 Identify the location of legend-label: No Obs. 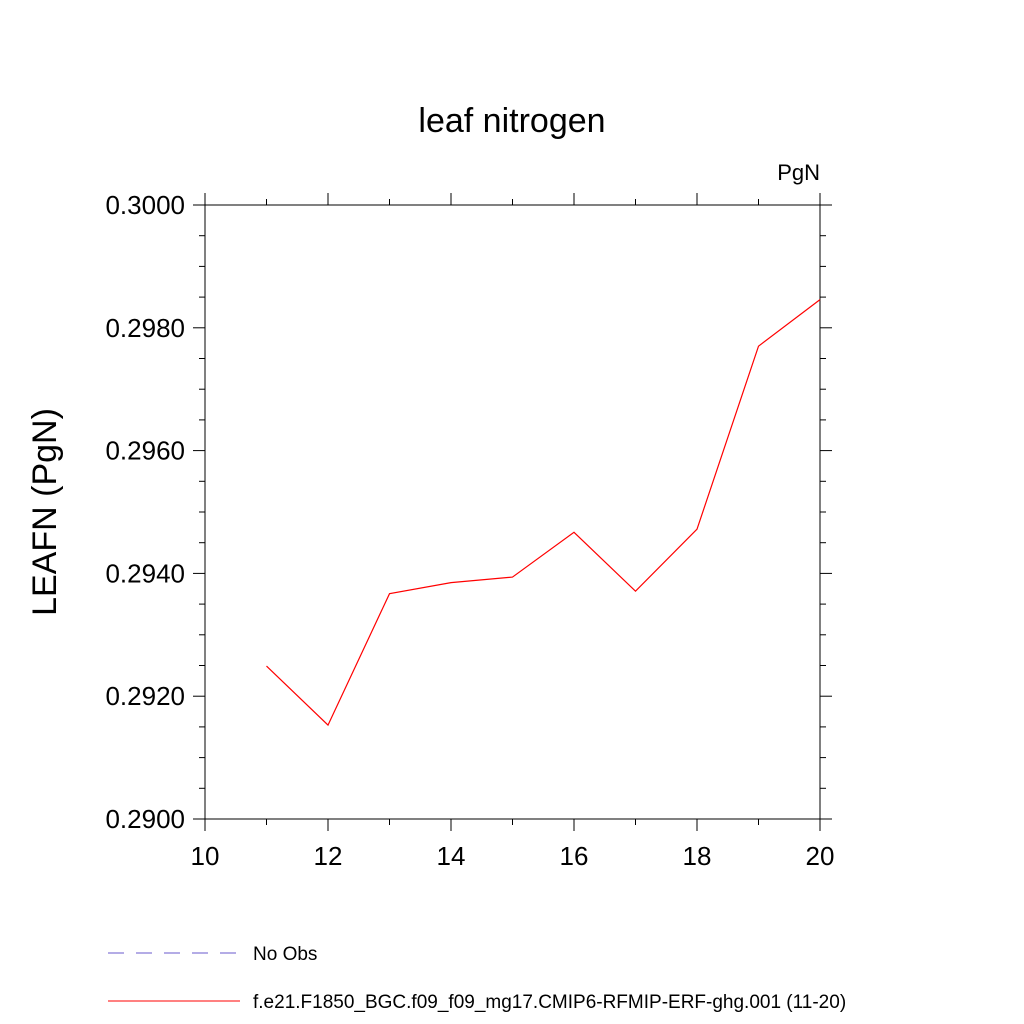
(285, 954).